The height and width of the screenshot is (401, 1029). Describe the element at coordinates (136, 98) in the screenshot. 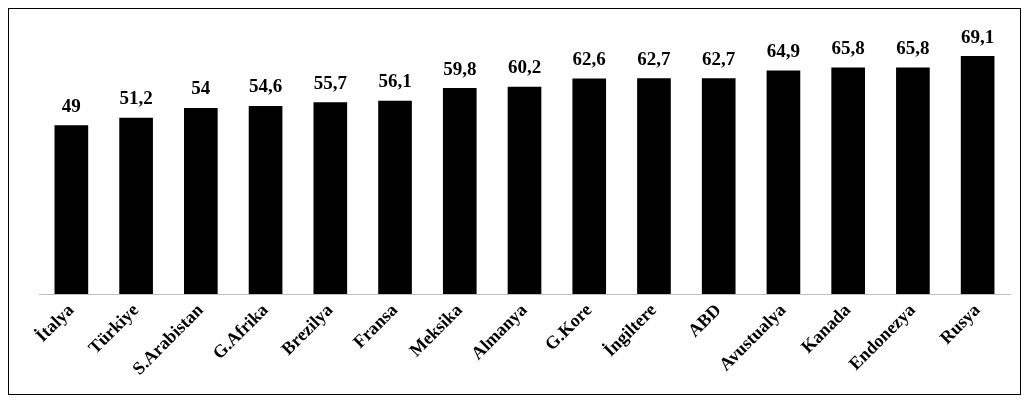

I see `data-label: 51,2` at that location.